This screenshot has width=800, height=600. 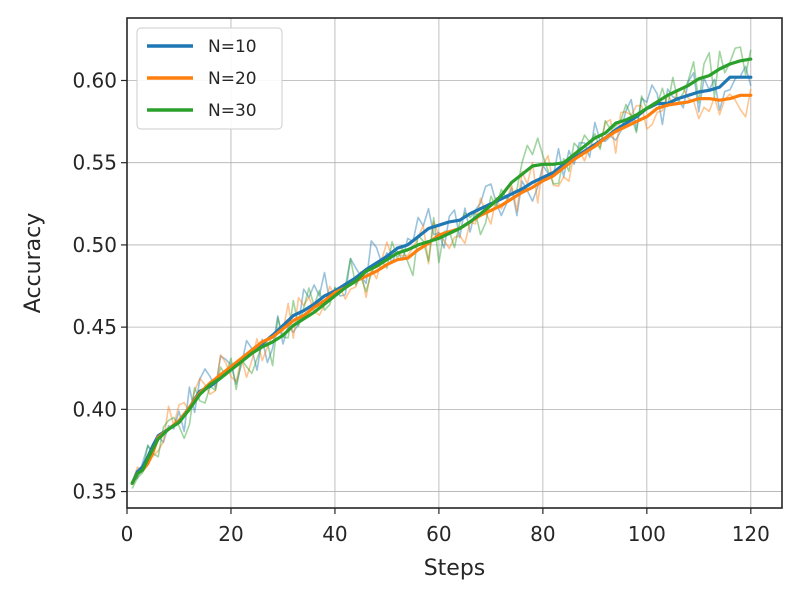 I want to click on y-axis-ticks: 0.35 0.40 0.45 0.50 0.55 0.60, so click(x=99, y=286).